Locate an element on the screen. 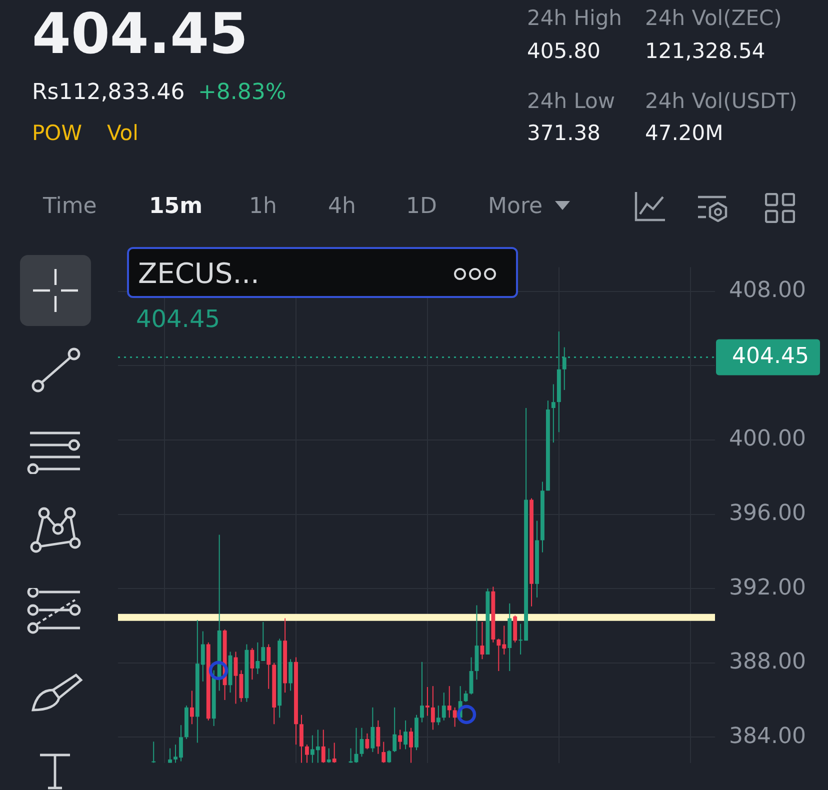 The image size is (828, 790). text: 404.45 is located at coordinates (140, 34).